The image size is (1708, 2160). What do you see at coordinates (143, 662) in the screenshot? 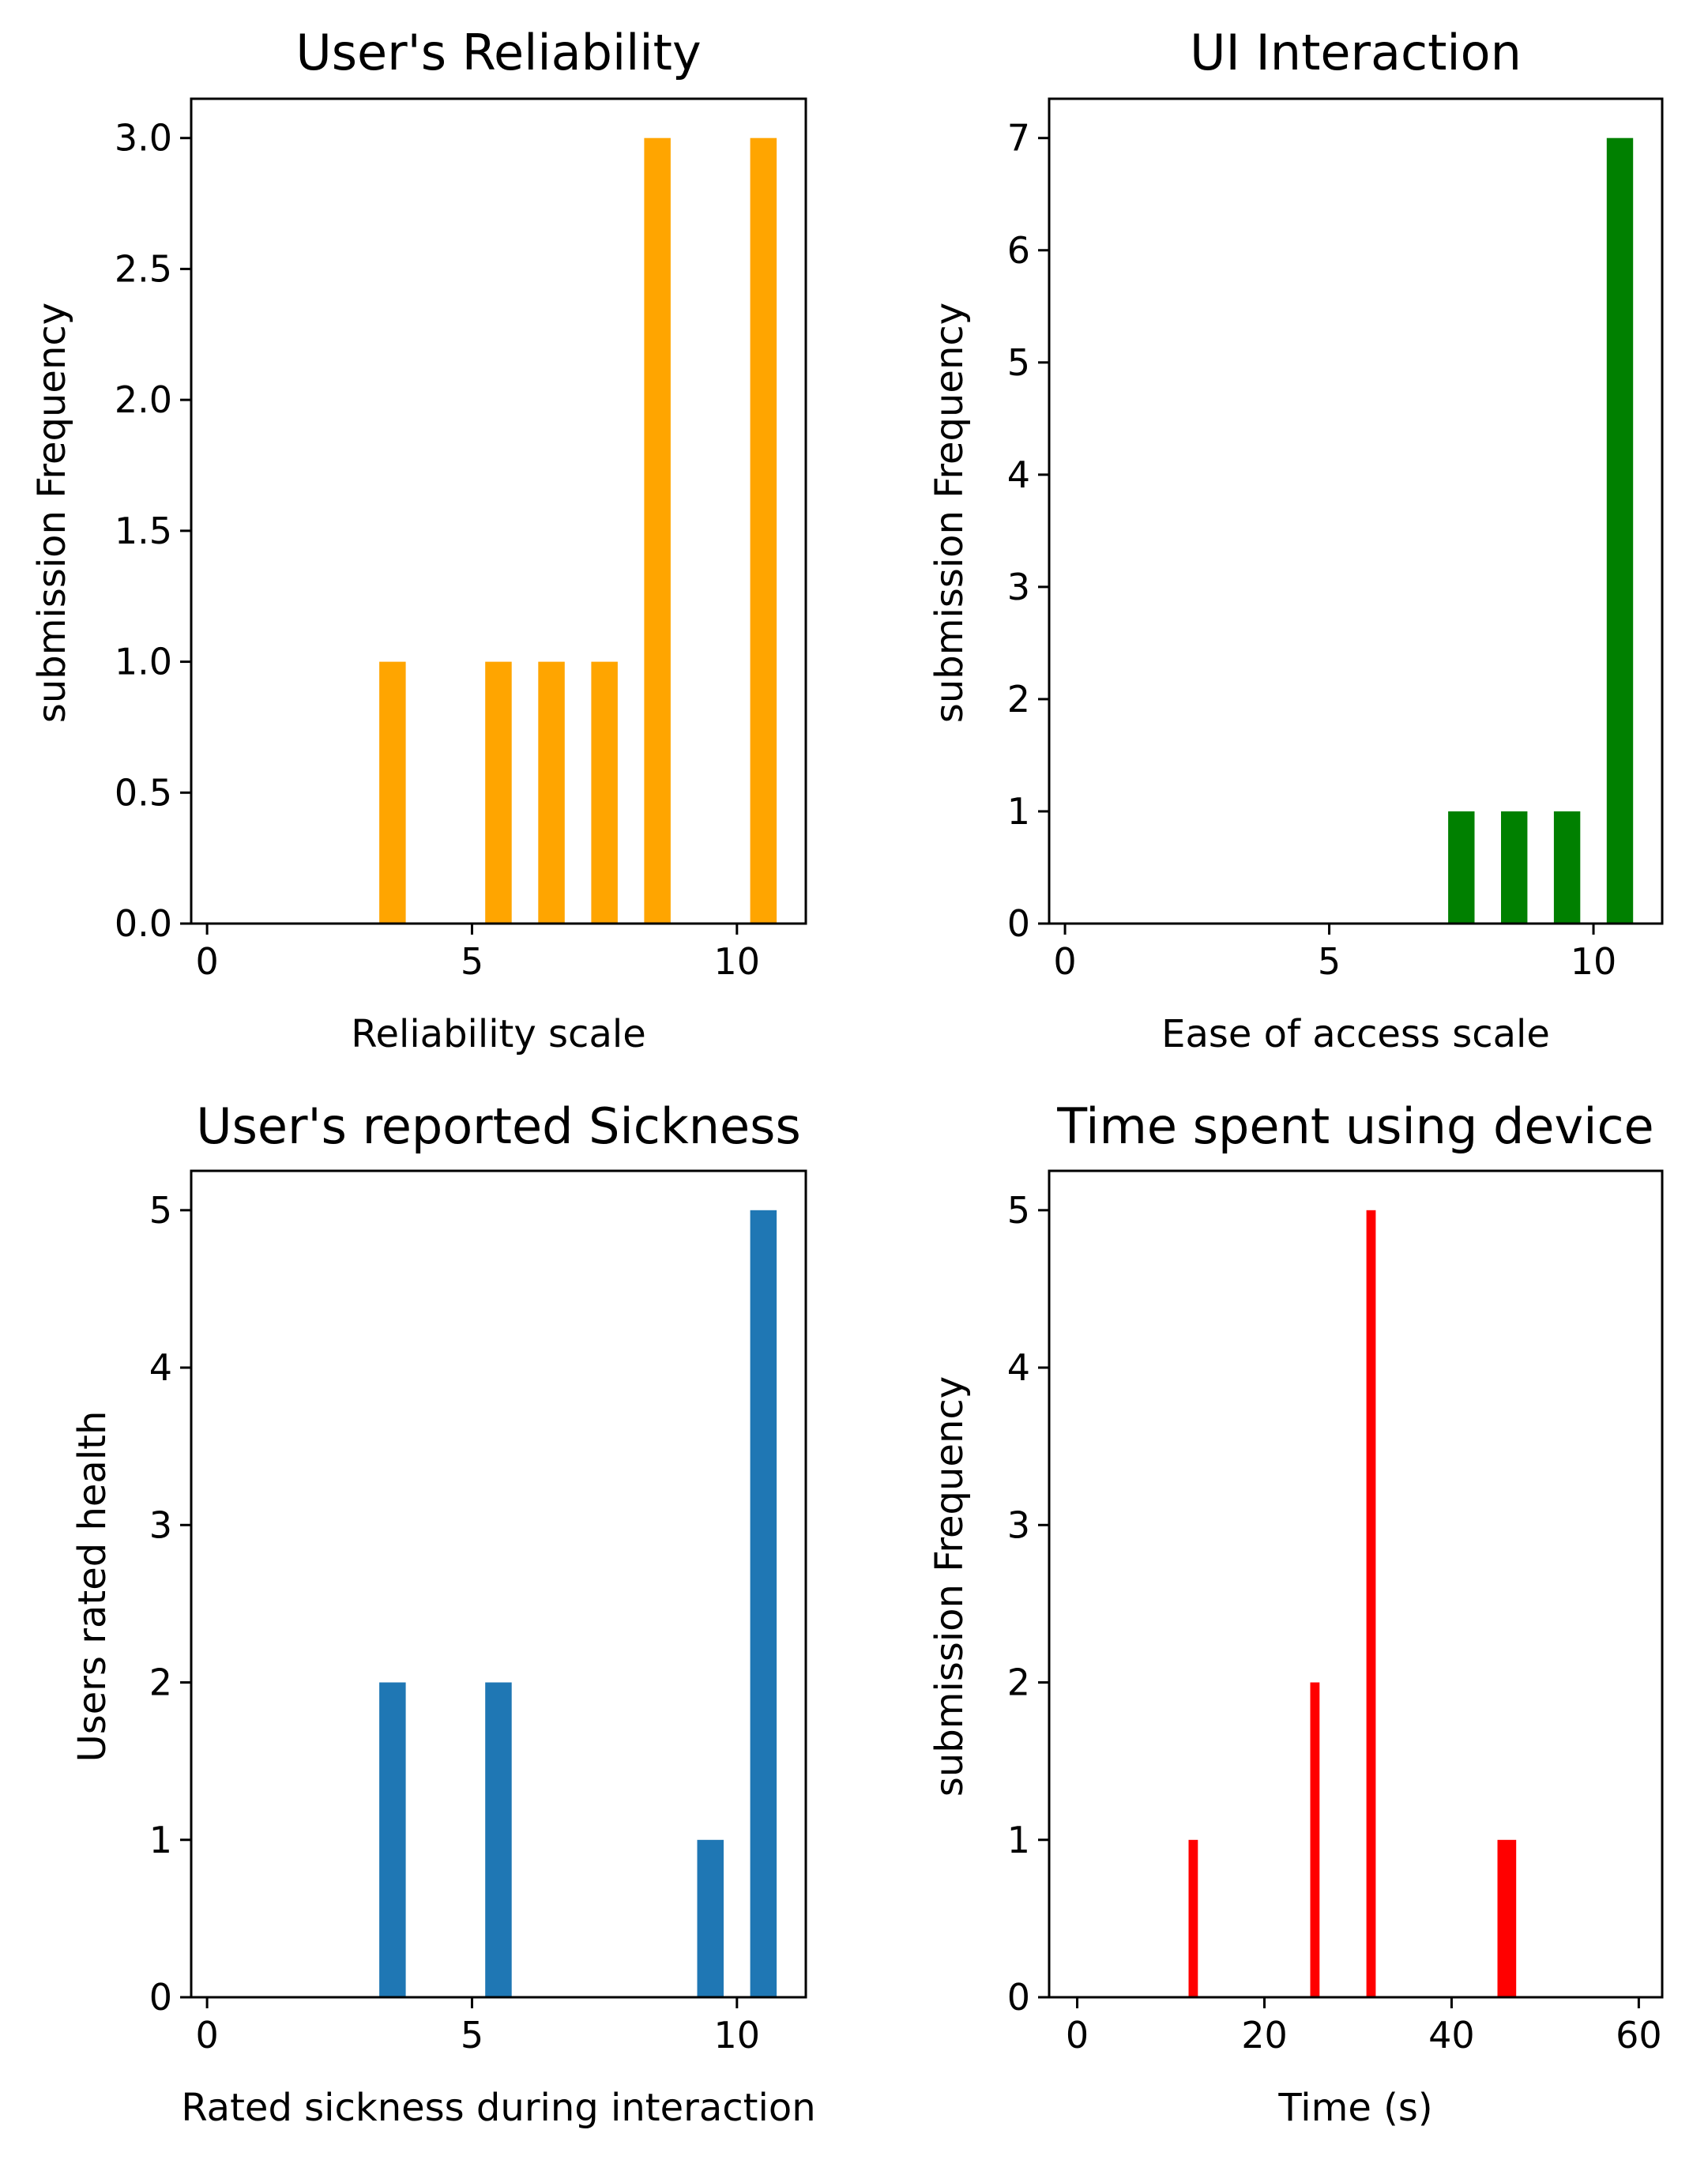
I see `y-tick-label: 1.0` at bounding box center [143, 662].